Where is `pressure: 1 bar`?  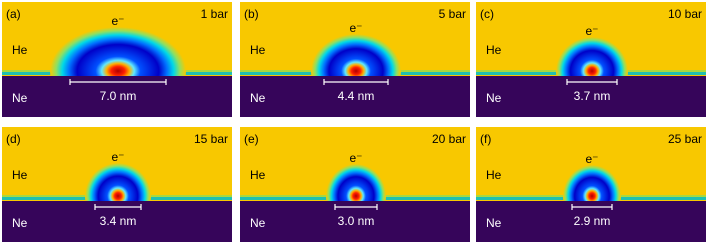 pressure: 1 bar is located at coordinates (214, 14).